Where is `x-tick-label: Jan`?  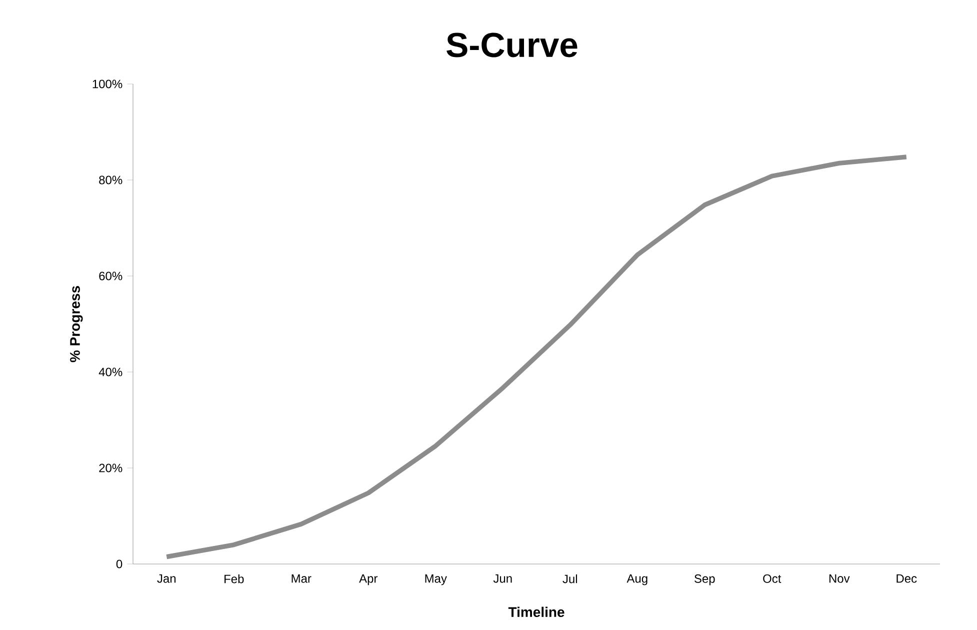 x-tick-label: Jan is located at coordinates (166, 578).